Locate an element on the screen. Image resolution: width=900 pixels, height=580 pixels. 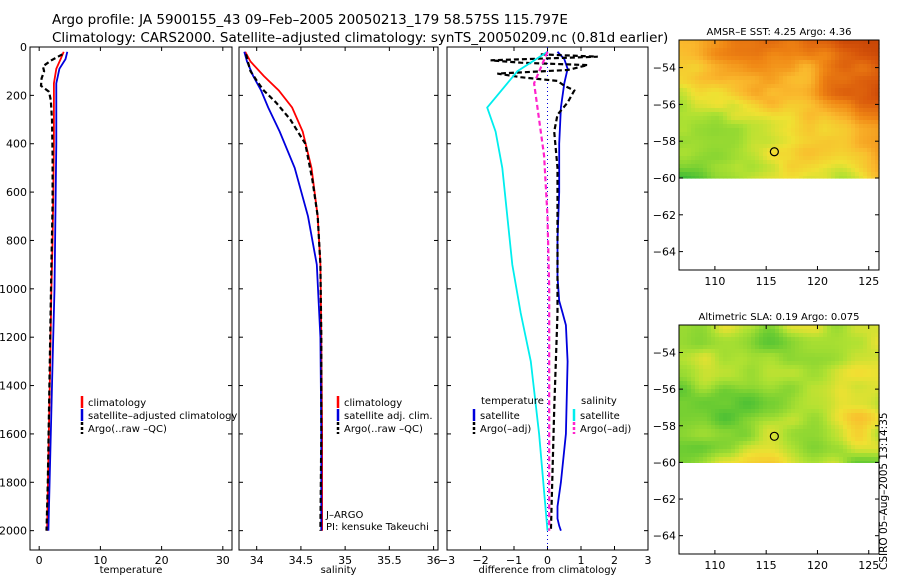
x-tick-label: −3 is located at coordinates (447, 560).